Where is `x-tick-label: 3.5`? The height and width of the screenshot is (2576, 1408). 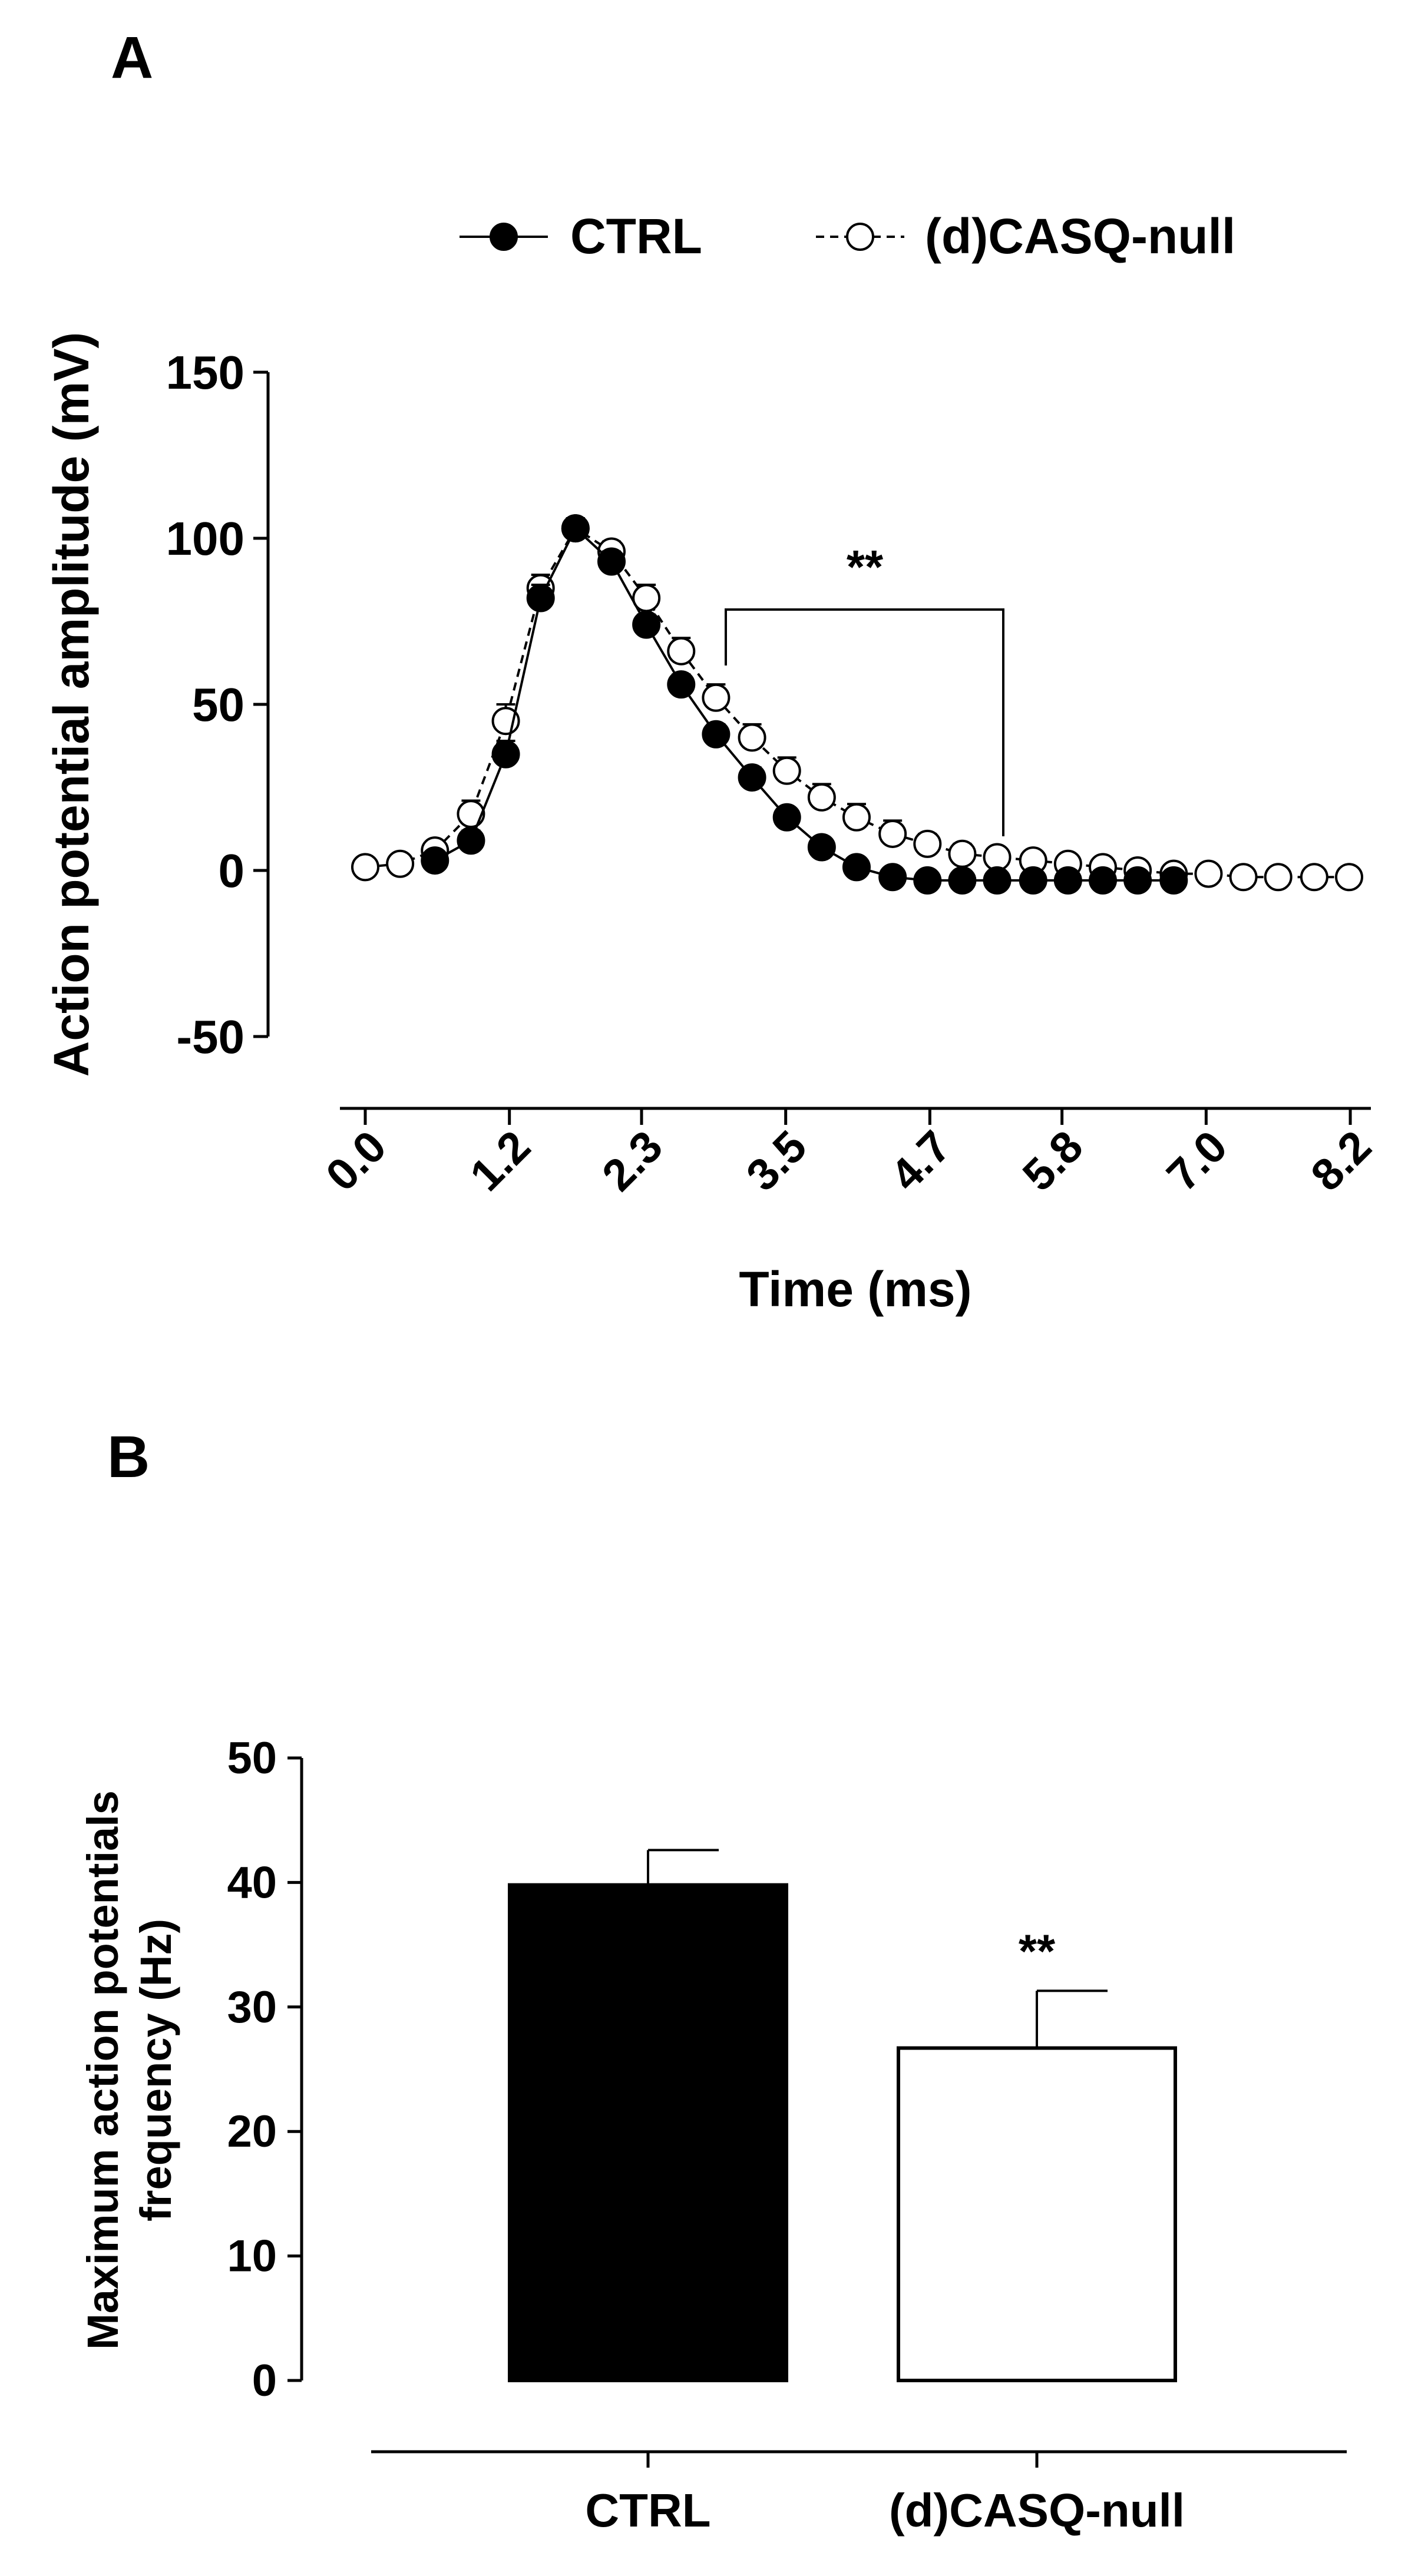 x-tick-label: 3.5 is located at coordinates (777, 1161).